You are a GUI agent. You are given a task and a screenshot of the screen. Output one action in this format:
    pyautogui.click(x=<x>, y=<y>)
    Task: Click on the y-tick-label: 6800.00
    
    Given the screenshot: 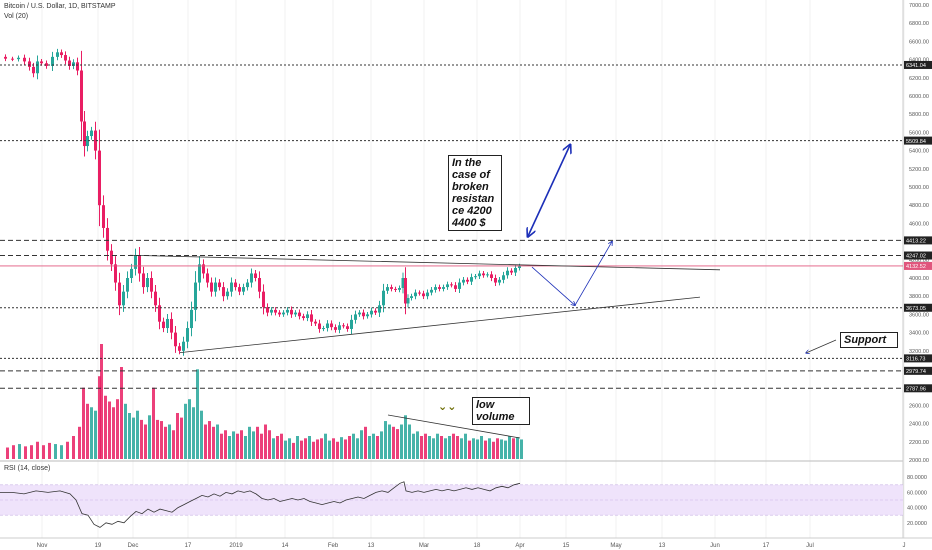 What is the action you would take?
    pyautogui.click(x=919, y=24)
    